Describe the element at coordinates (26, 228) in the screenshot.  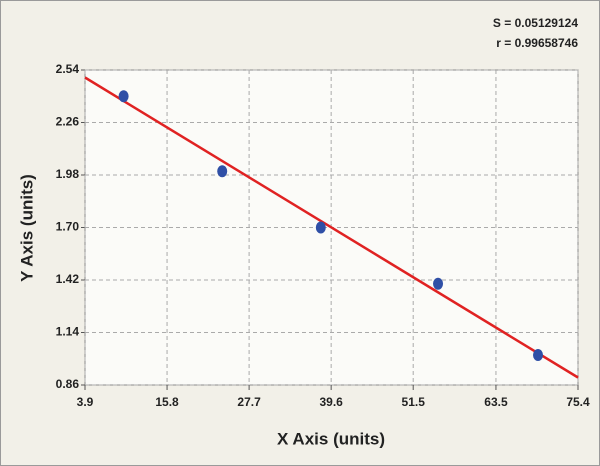
I see `y-axis-title: Y Axis (units)` at that location.